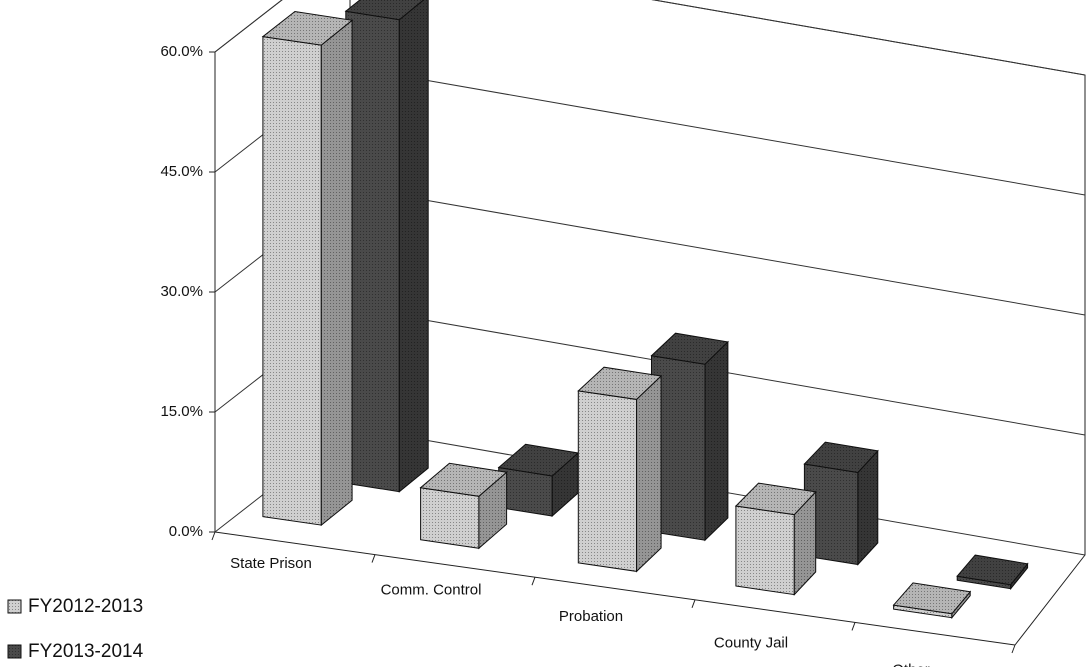 The image size is (1091, 667). What do you see at coordinates (186, 531) in the screenshot?
I see `y-tick-label: 0.0%` at bounding box center [186, 531].